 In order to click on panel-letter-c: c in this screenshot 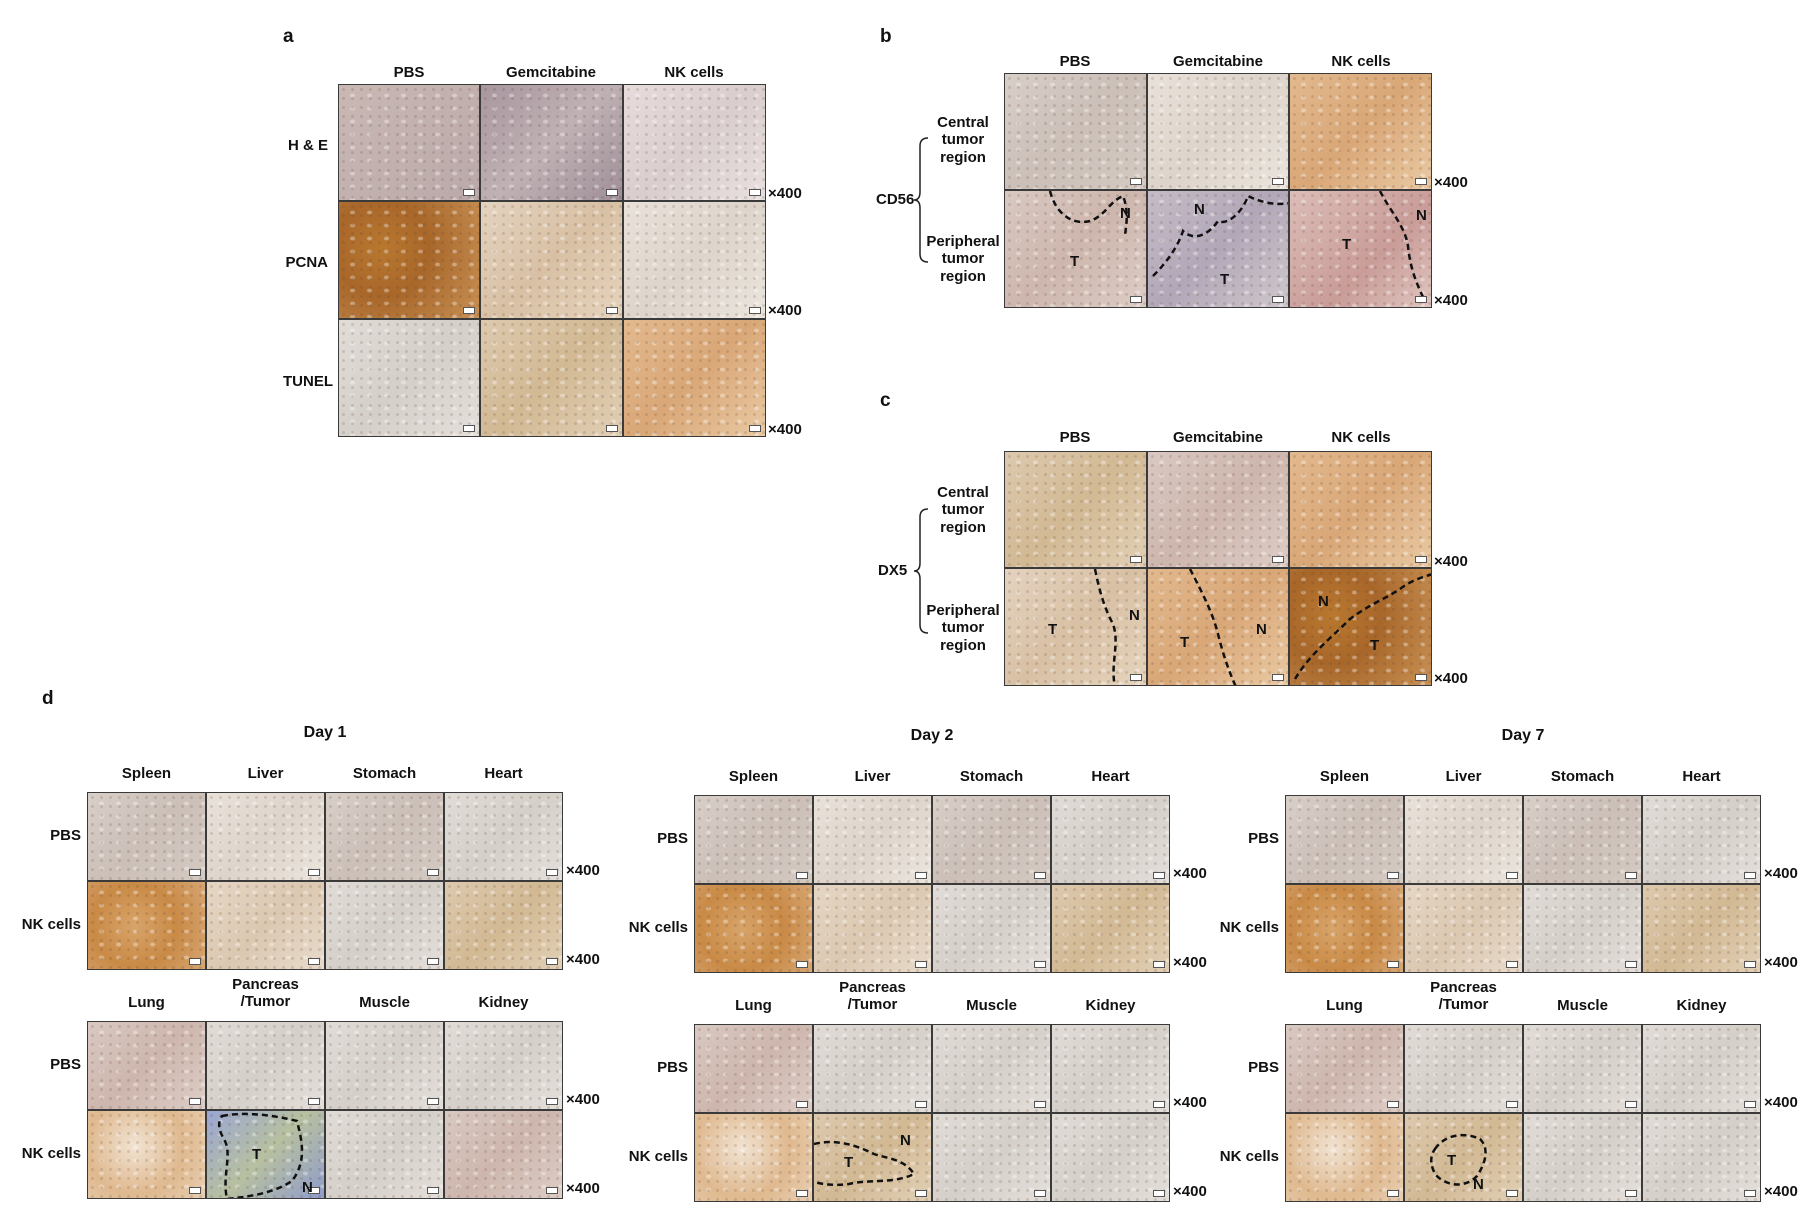, I will do `click(885, 400)`.